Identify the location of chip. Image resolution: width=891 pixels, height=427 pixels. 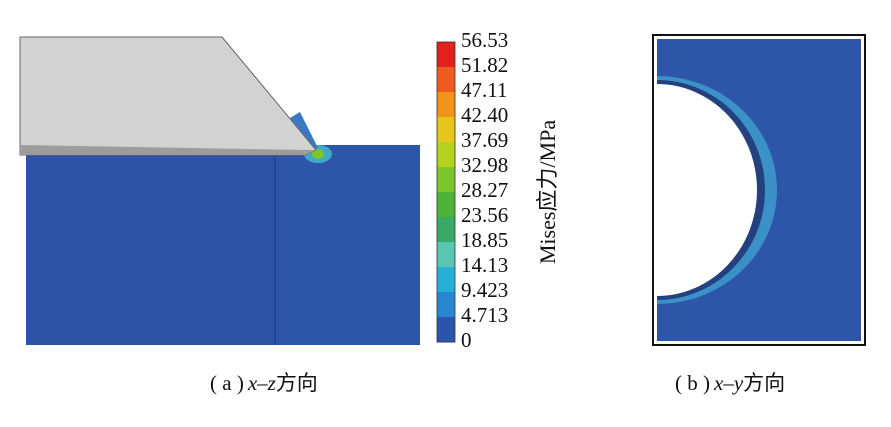
(304, 131).